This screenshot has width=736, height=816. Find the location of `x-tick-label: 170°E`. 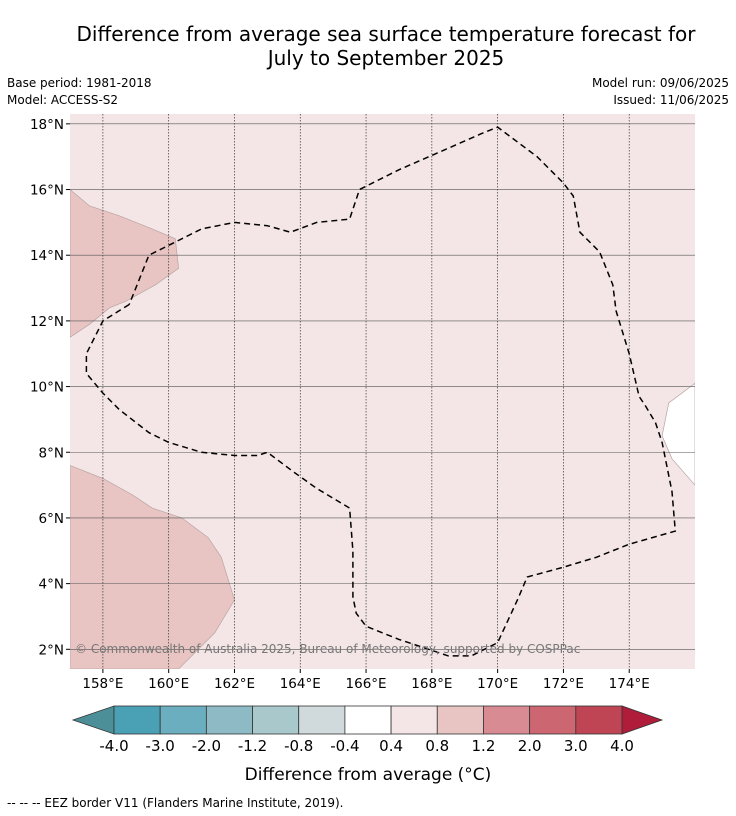

x-tick-label: 170°E is located at coordinates (497, 684).